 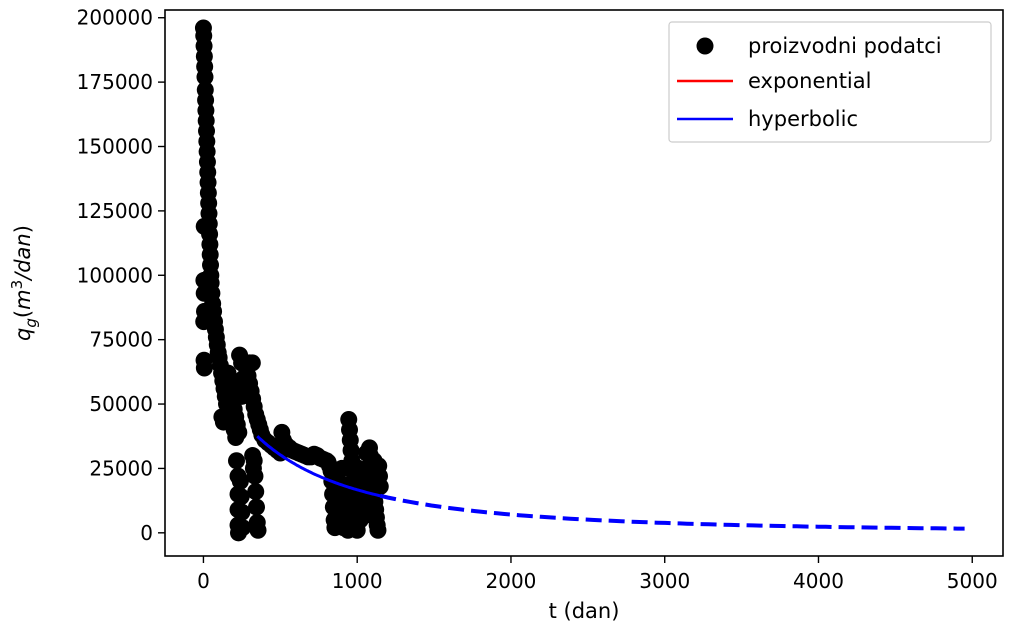 I want to click on y-tick-label-6: 150000, so click(x=115, y=147).